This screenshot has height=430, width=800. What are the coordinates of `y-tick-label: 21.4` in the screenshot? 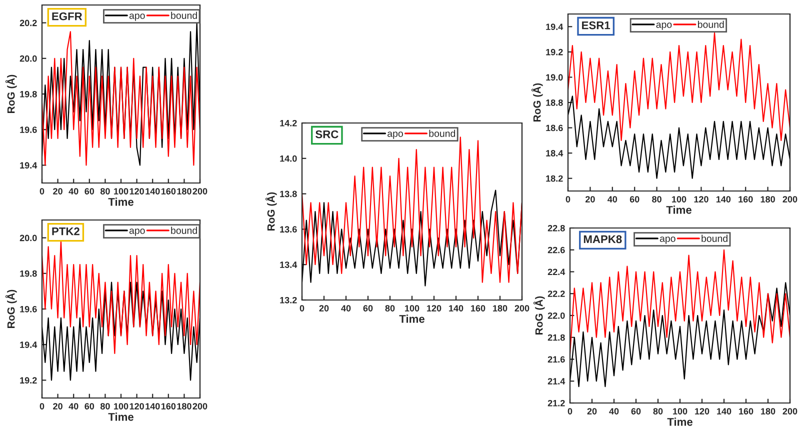 It's located at (557, 381).